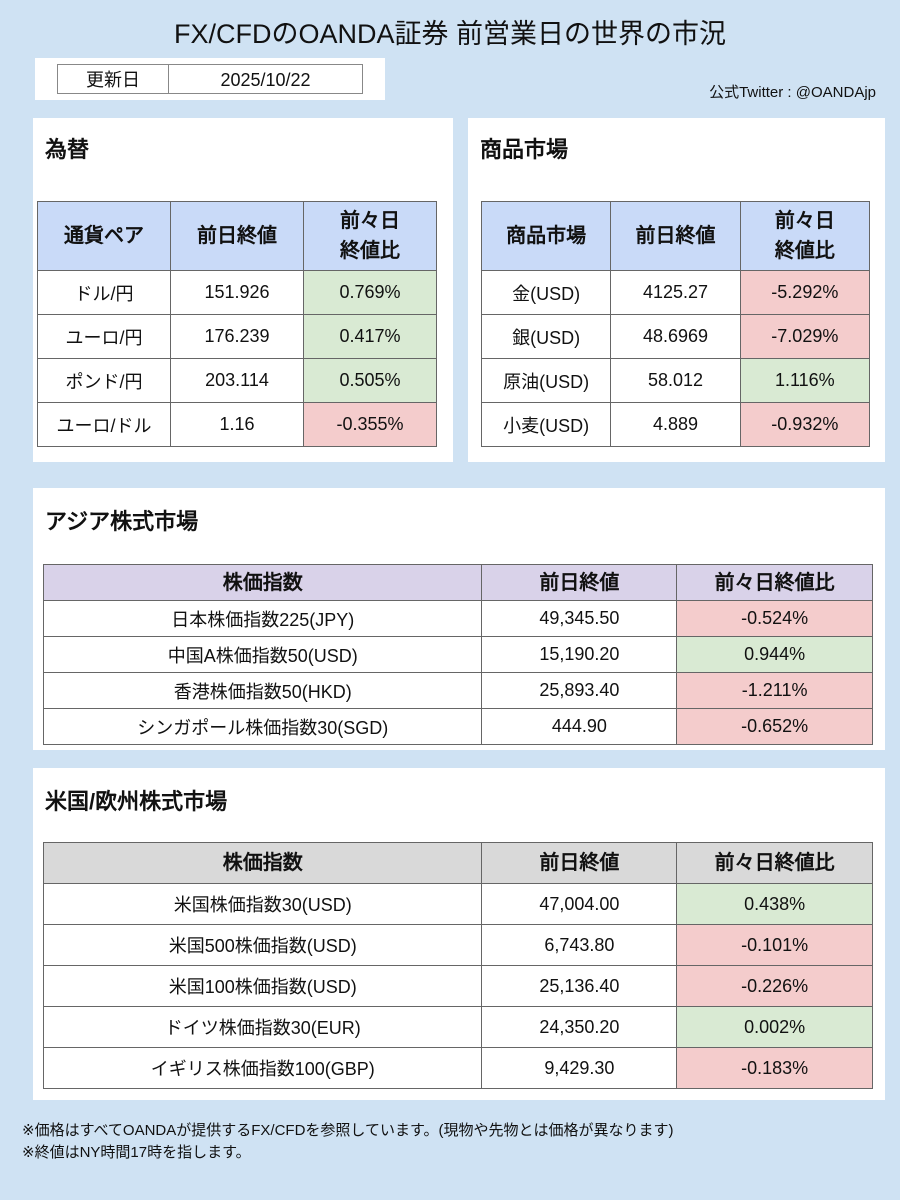  Describe the element at coordinates (579, 986) in the screenshot. I see `value-cell: 25,136.40` at that location.